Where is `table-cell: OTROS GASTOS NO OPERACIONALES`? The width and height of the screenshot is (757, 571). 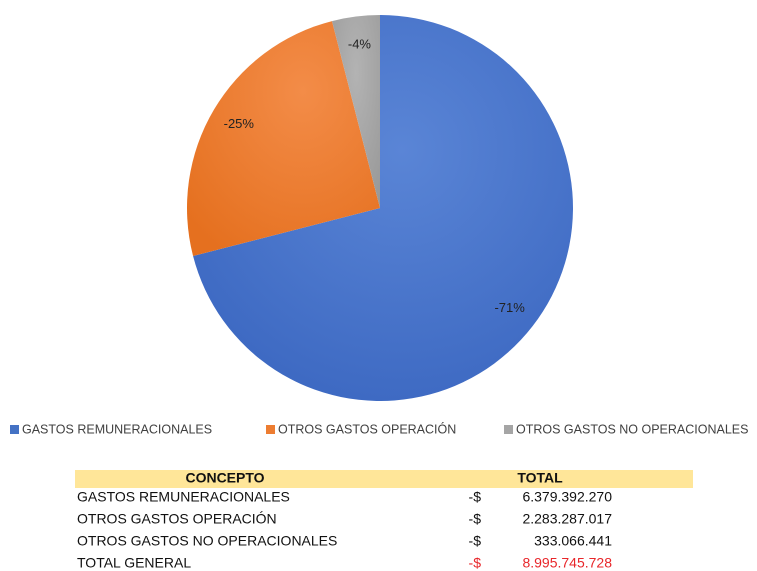
table-cell: OTROS GASTOS NO OPERACIONALES is located at coordinates (207, 541).